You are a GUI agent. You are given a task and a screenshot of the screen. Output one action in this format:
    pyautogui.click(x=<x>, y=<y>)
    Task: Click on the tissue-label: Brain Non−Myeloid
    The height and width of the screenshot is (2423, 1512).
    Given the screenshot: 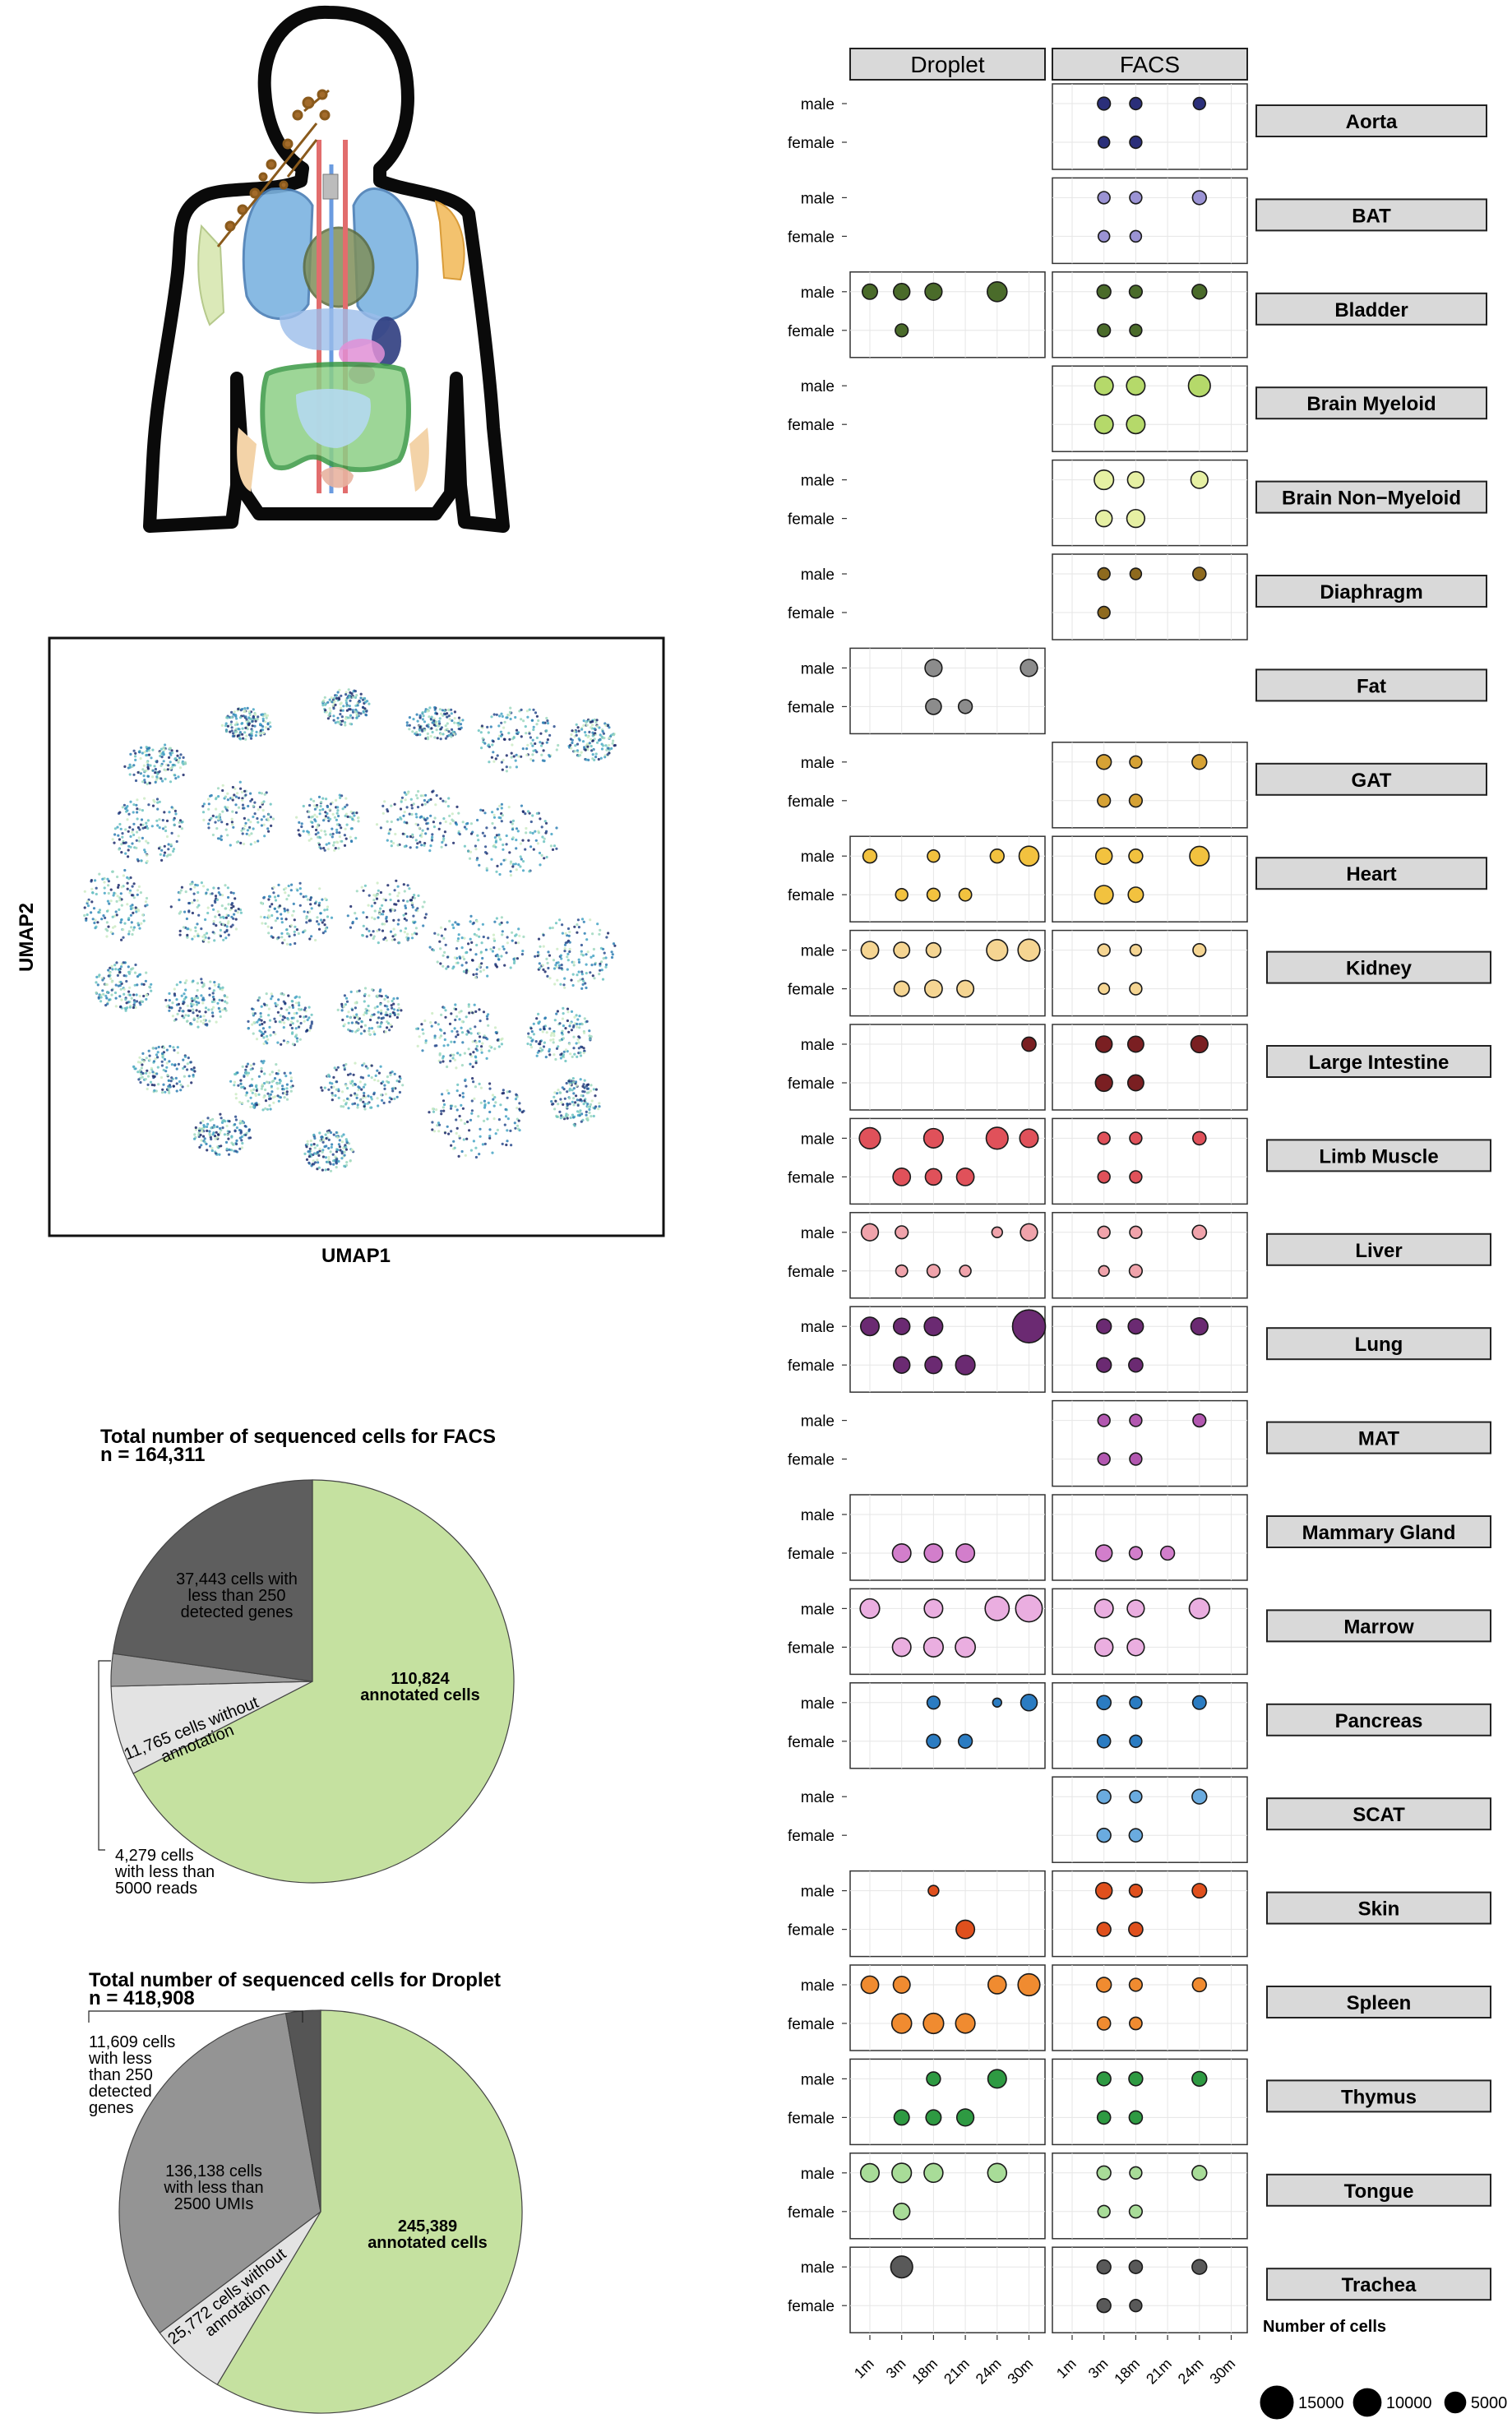 What is the action you would take?
    pyautogui.click(x=1371, y=499)
    